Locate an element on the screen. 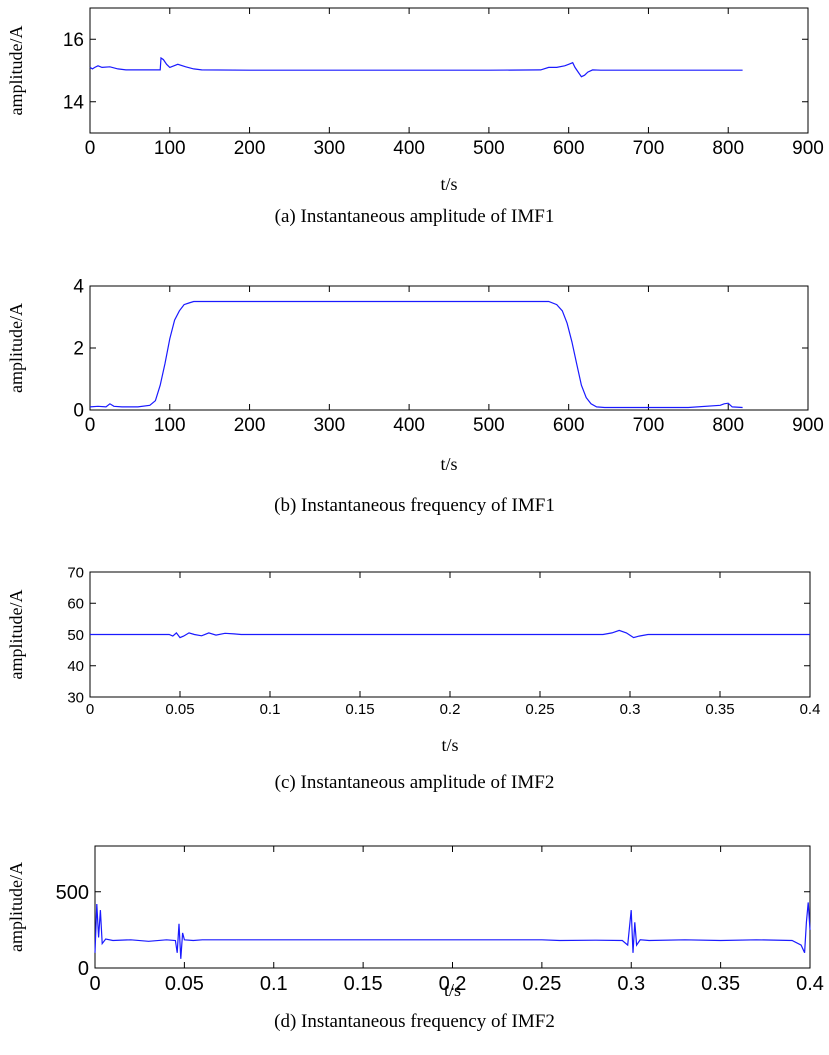  y-tick-label: 70 is located at coordinates (75, 572).